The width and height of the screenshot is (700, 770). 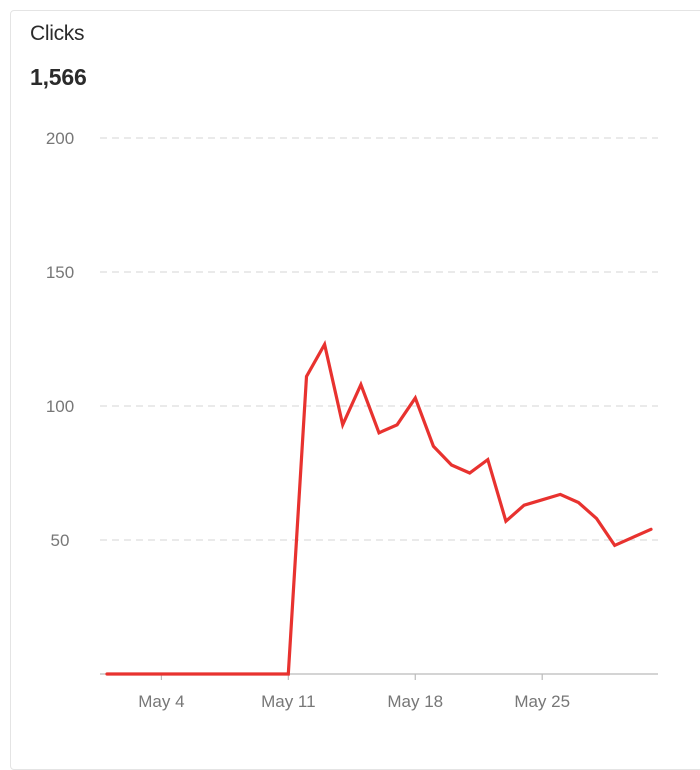 I want to click on metric-title: Clicks, so click(x=57, y=33).